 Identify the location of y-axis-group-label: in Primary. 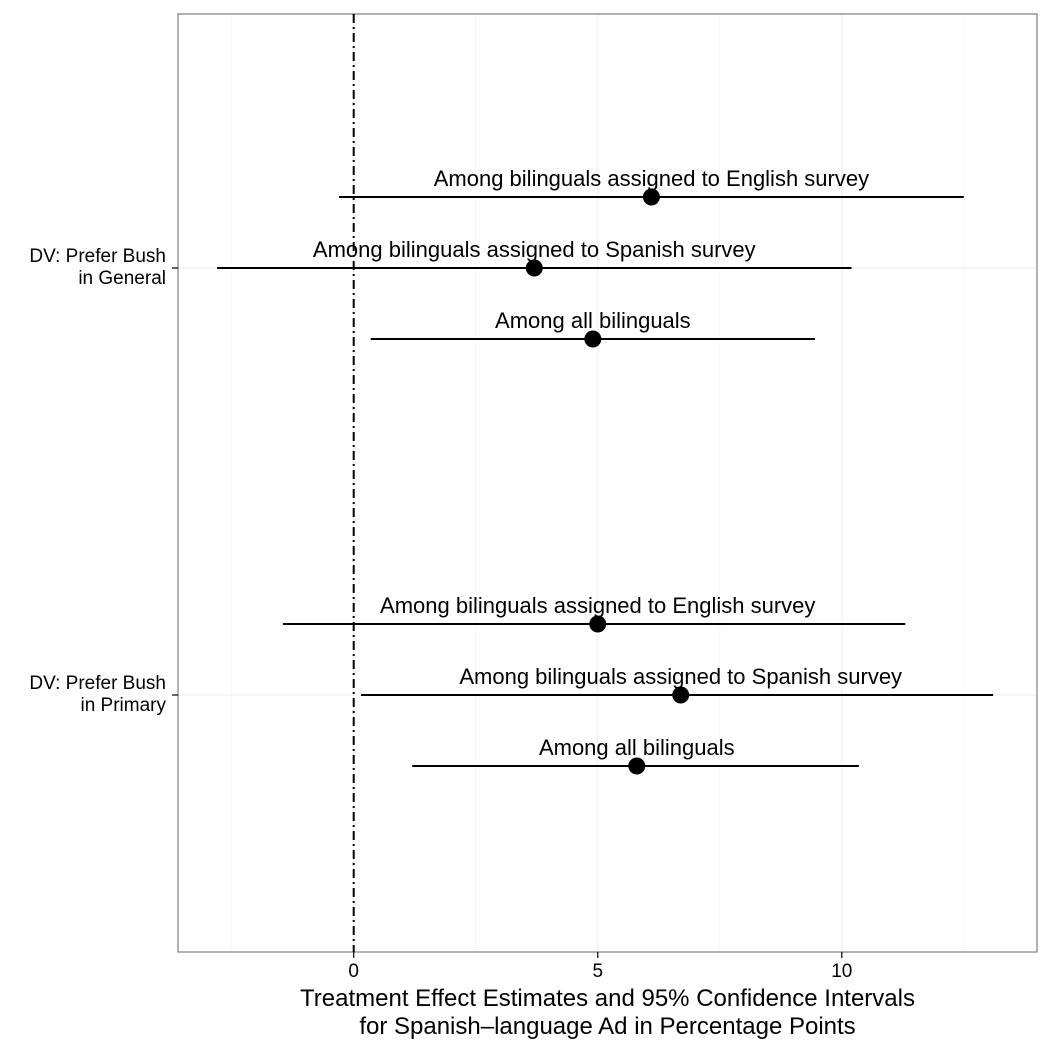
(123, 705).